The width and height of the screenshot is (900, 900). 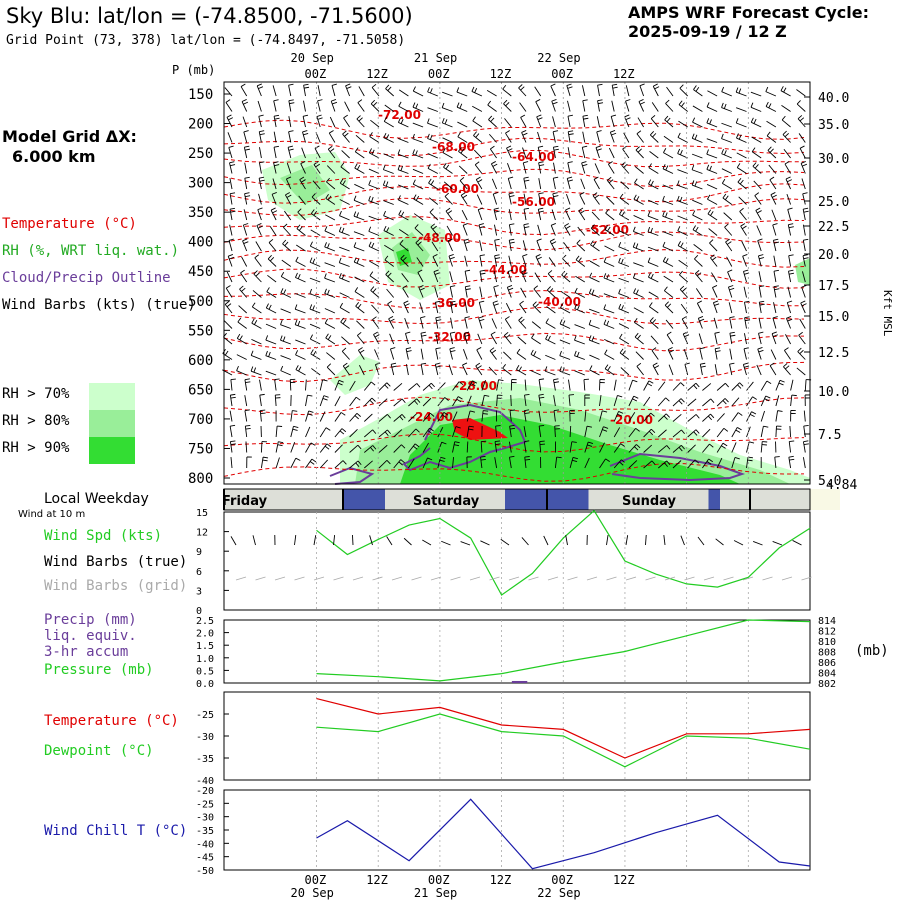 What do you see at coordinates (116, 586) in the screenshot?
I see `wind-barbs-grid-label: Wind Barbs (grid)` at bounding box center [116, 586].